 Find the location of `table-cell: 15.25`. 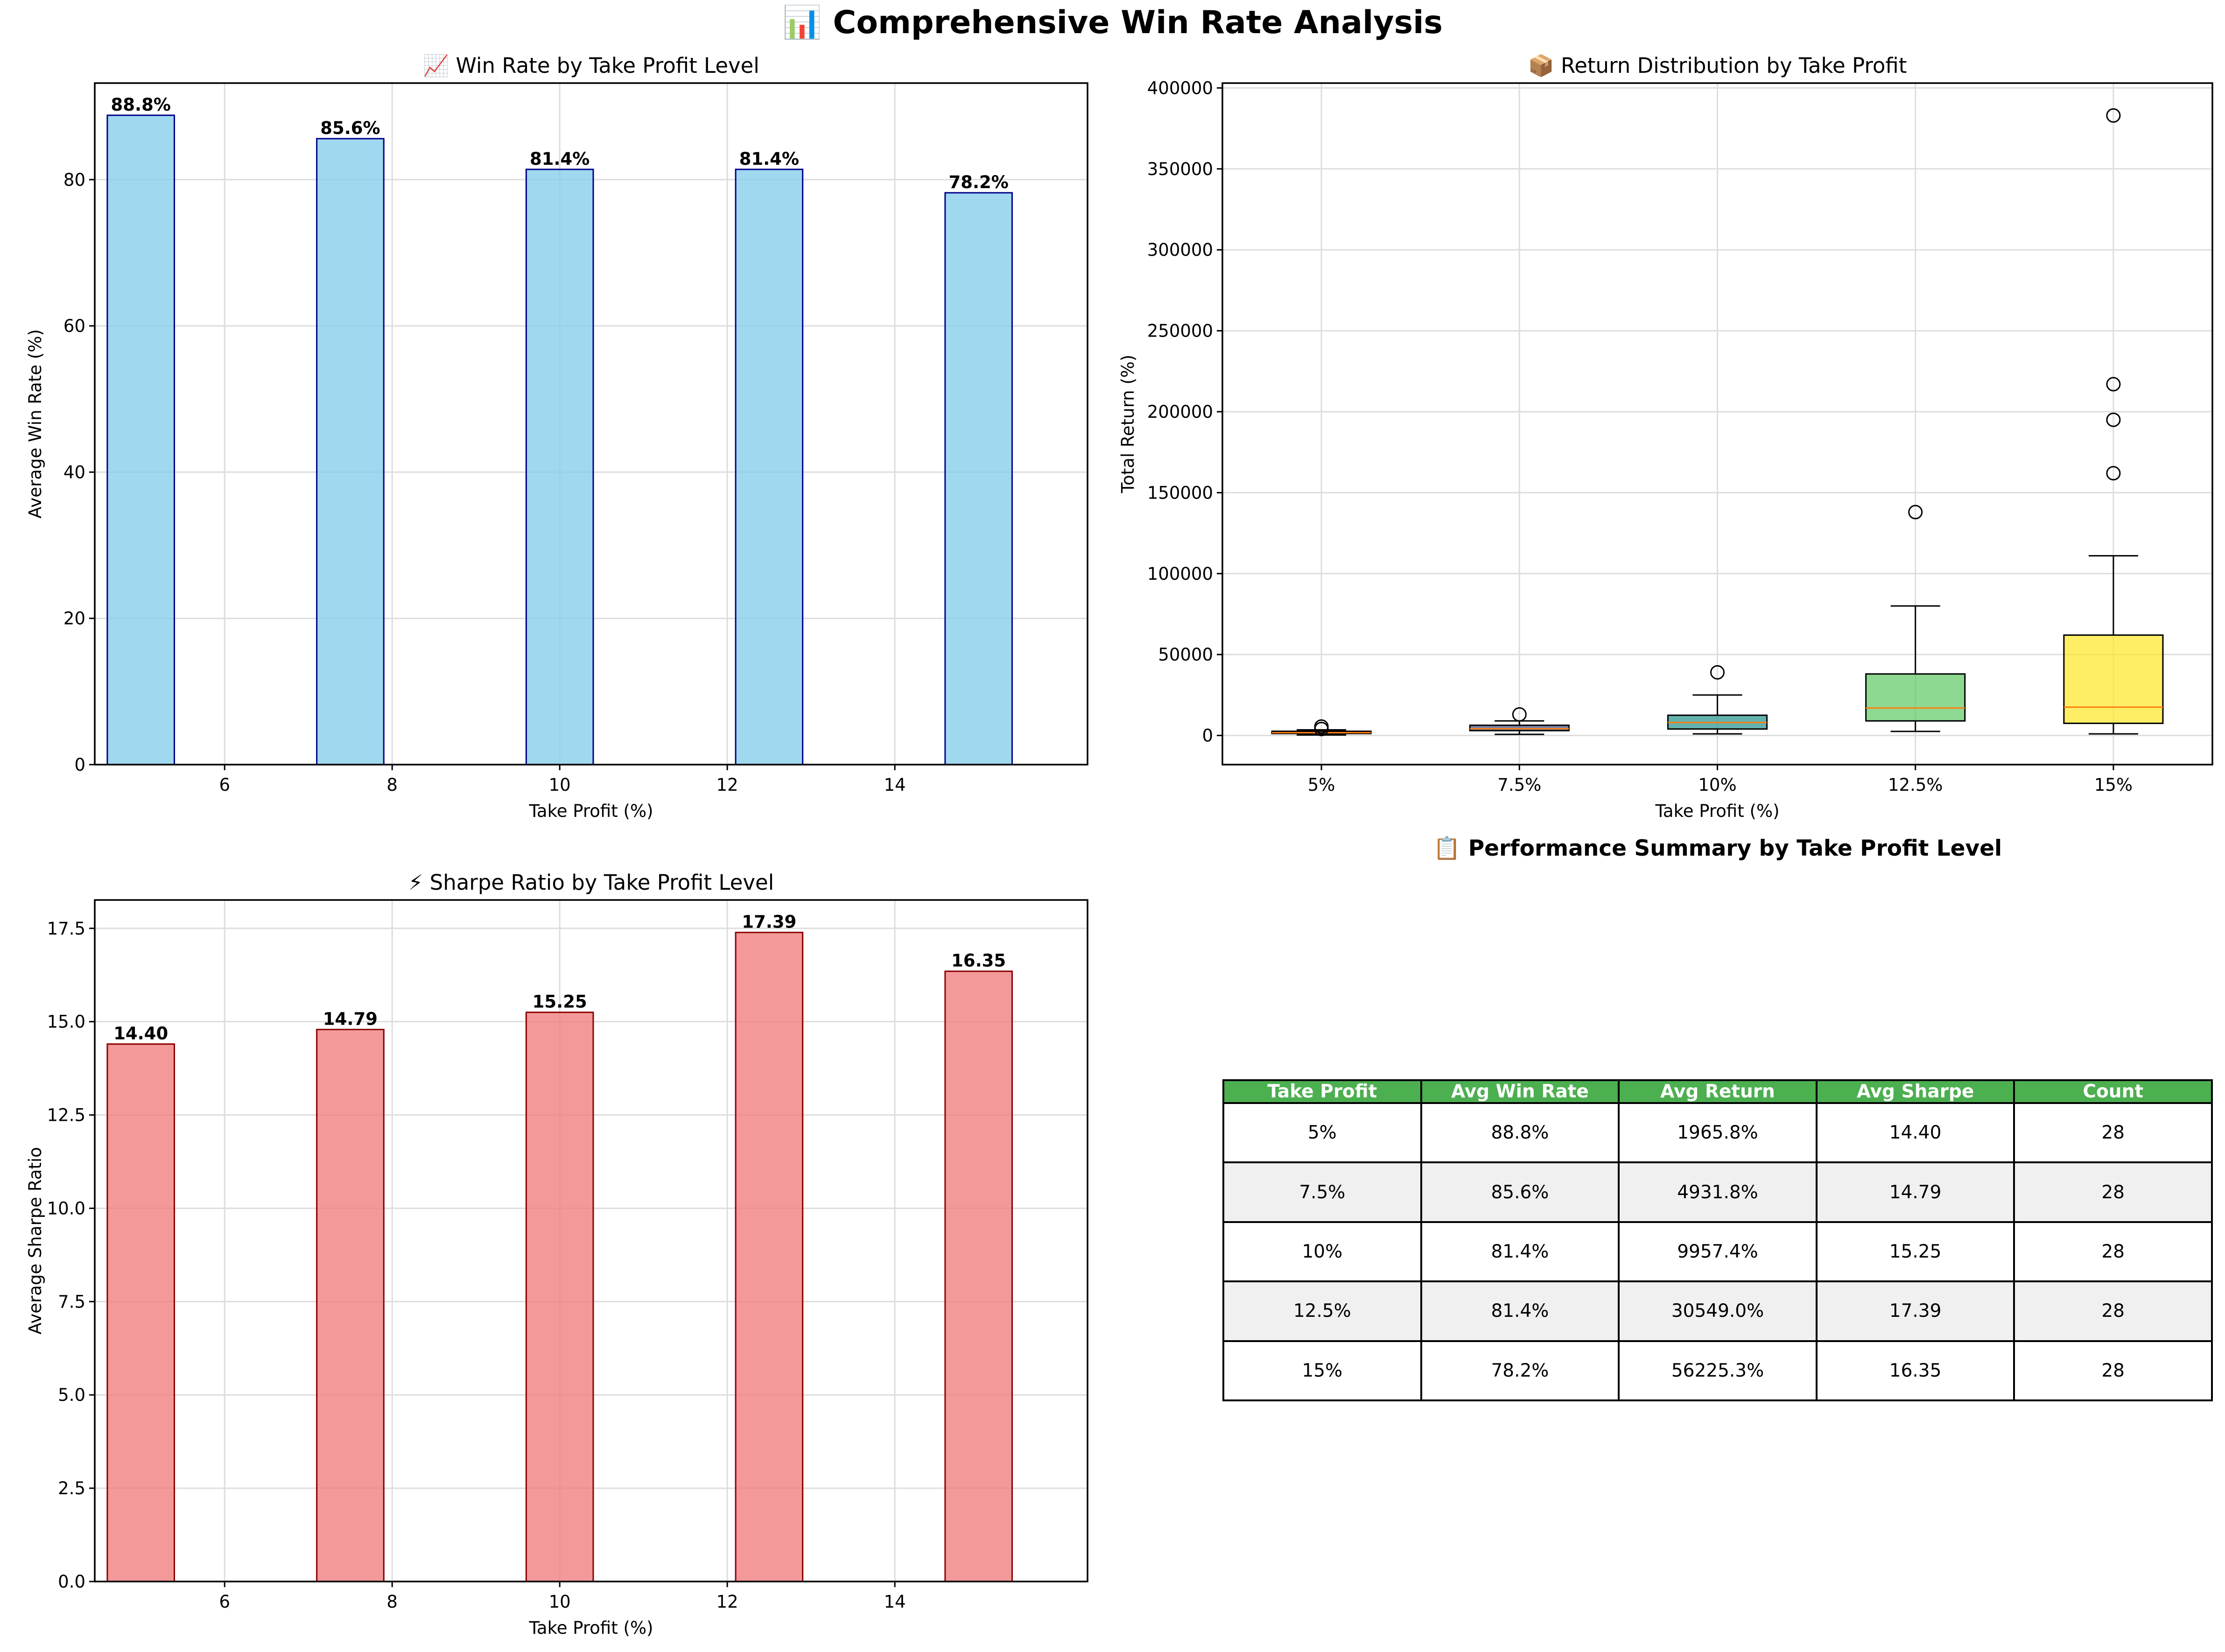

table-cell: 15.25 is located at coordinates (1915, 1252).